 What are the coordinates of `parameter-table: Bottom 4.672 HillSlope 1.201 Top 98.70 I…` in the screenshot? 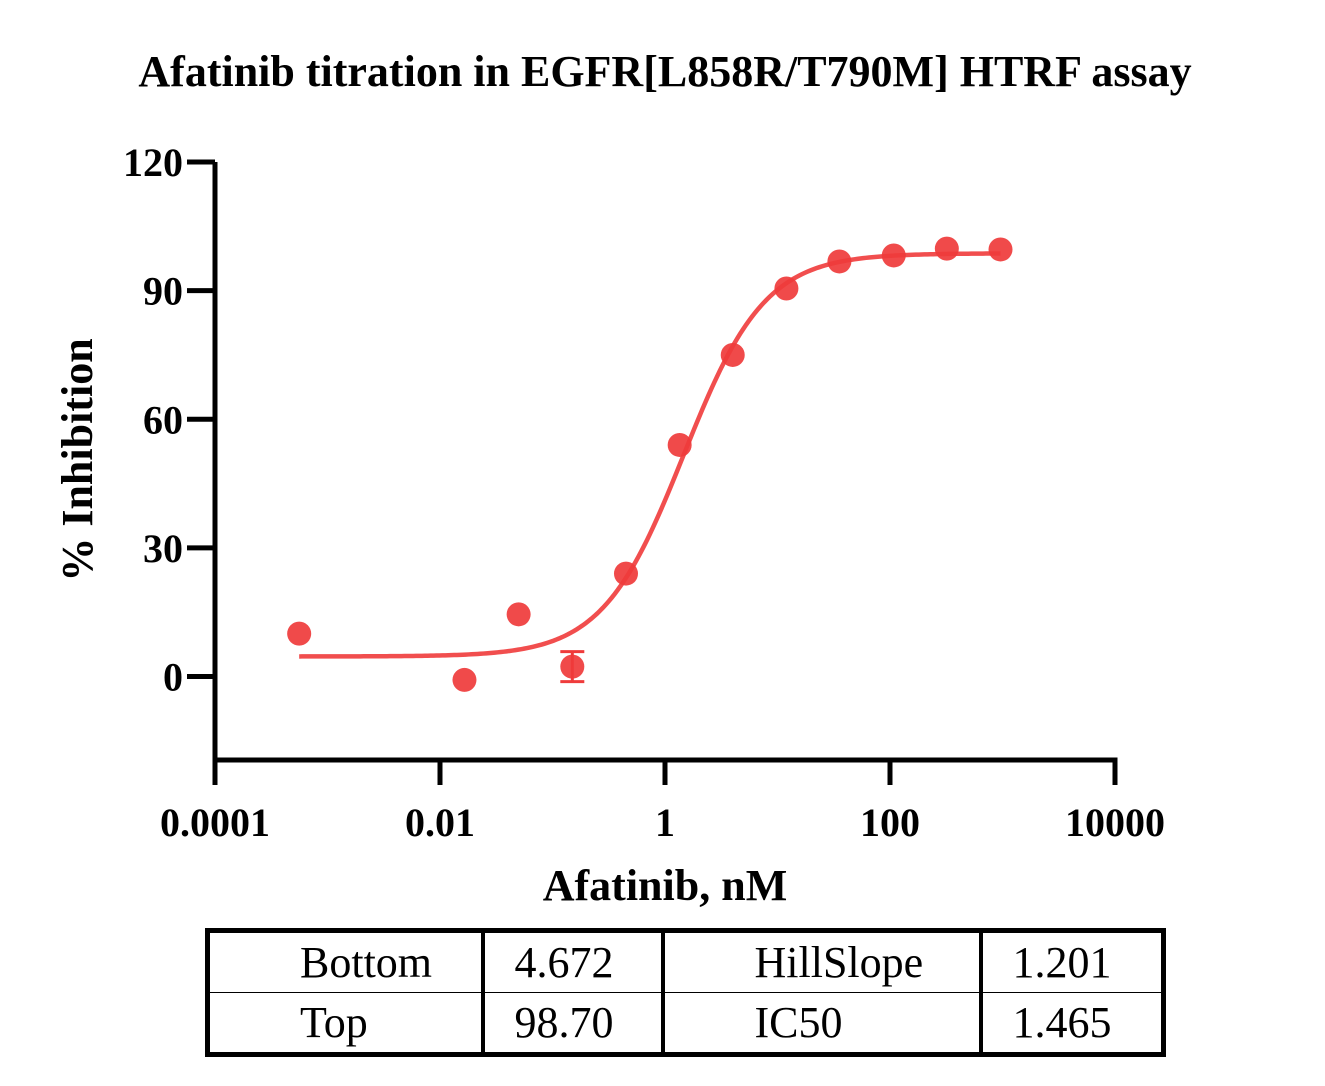 It's located at (685, 992).